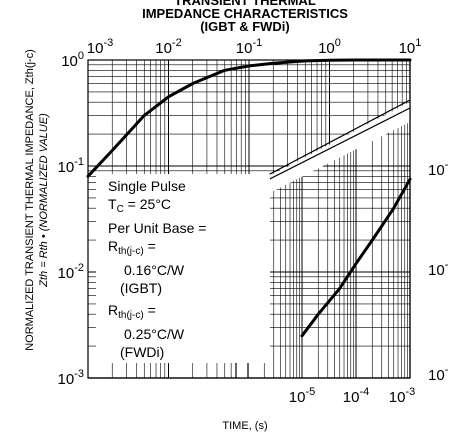  I want to click on annotation-tc: TC = 25°C, so click(140, 205).